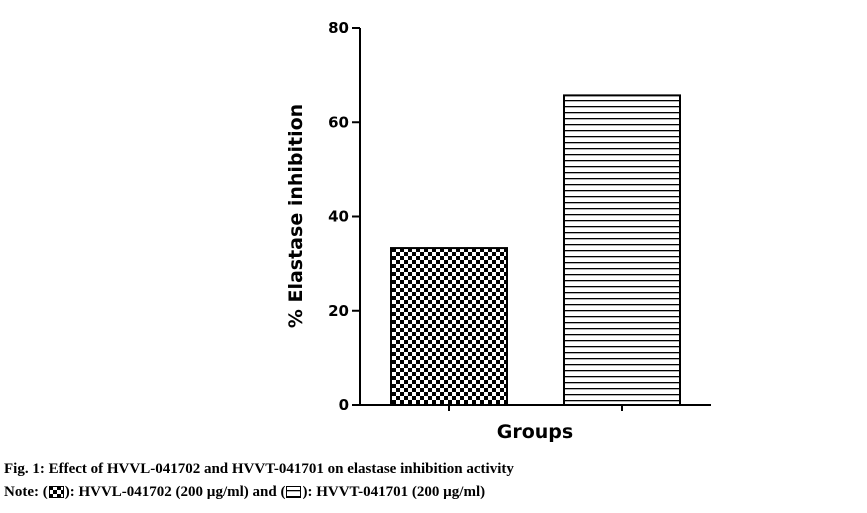 The width and height of the screenshot is (867, 513). I want to click on y-tick-label-20: 20, so click(338, 311).